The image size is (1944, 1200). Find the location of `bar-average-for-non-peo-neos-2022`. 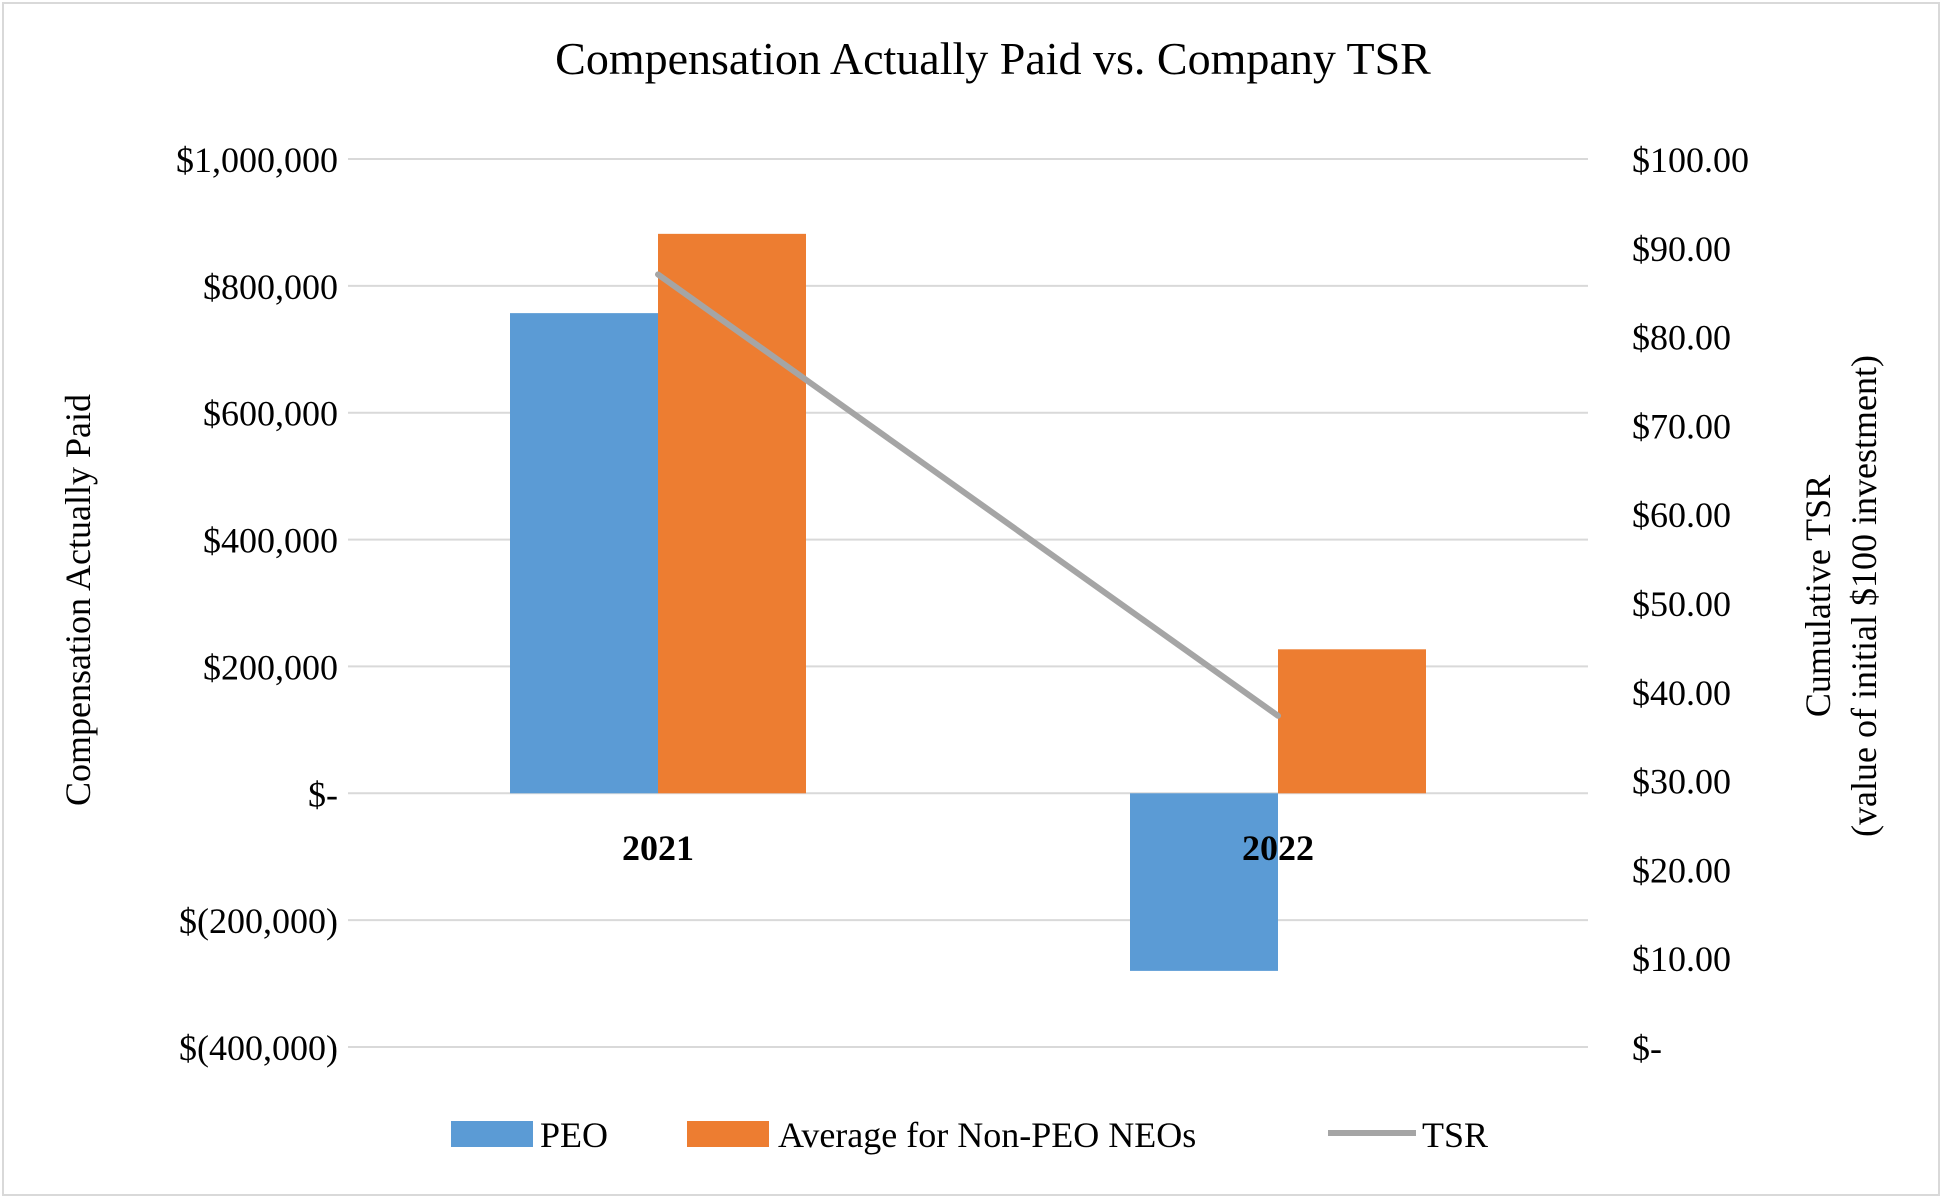

bar-average-for-non-peo-neos-2022 is located at coordinates (1352, 721).